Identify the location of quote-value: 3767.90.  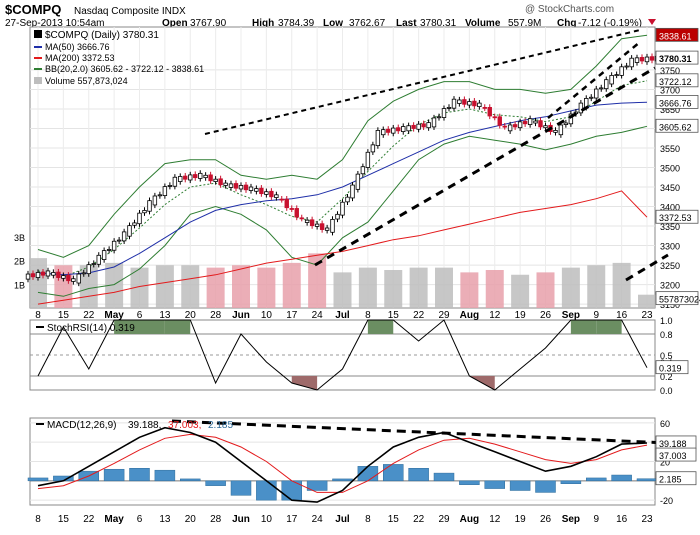
(208, 23).